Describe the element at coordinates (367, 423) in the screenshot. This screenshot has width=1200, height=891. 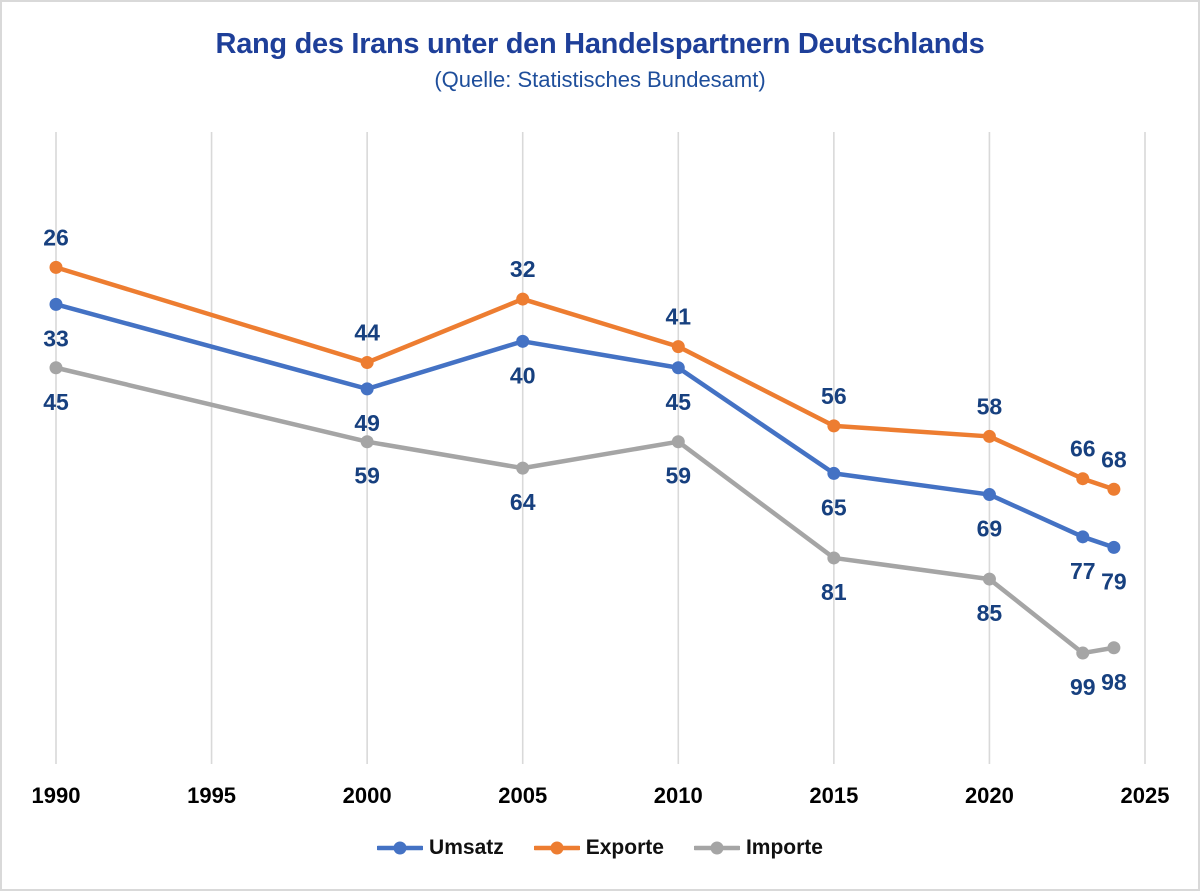
I see `data-label-umsatz: 49` at that location.